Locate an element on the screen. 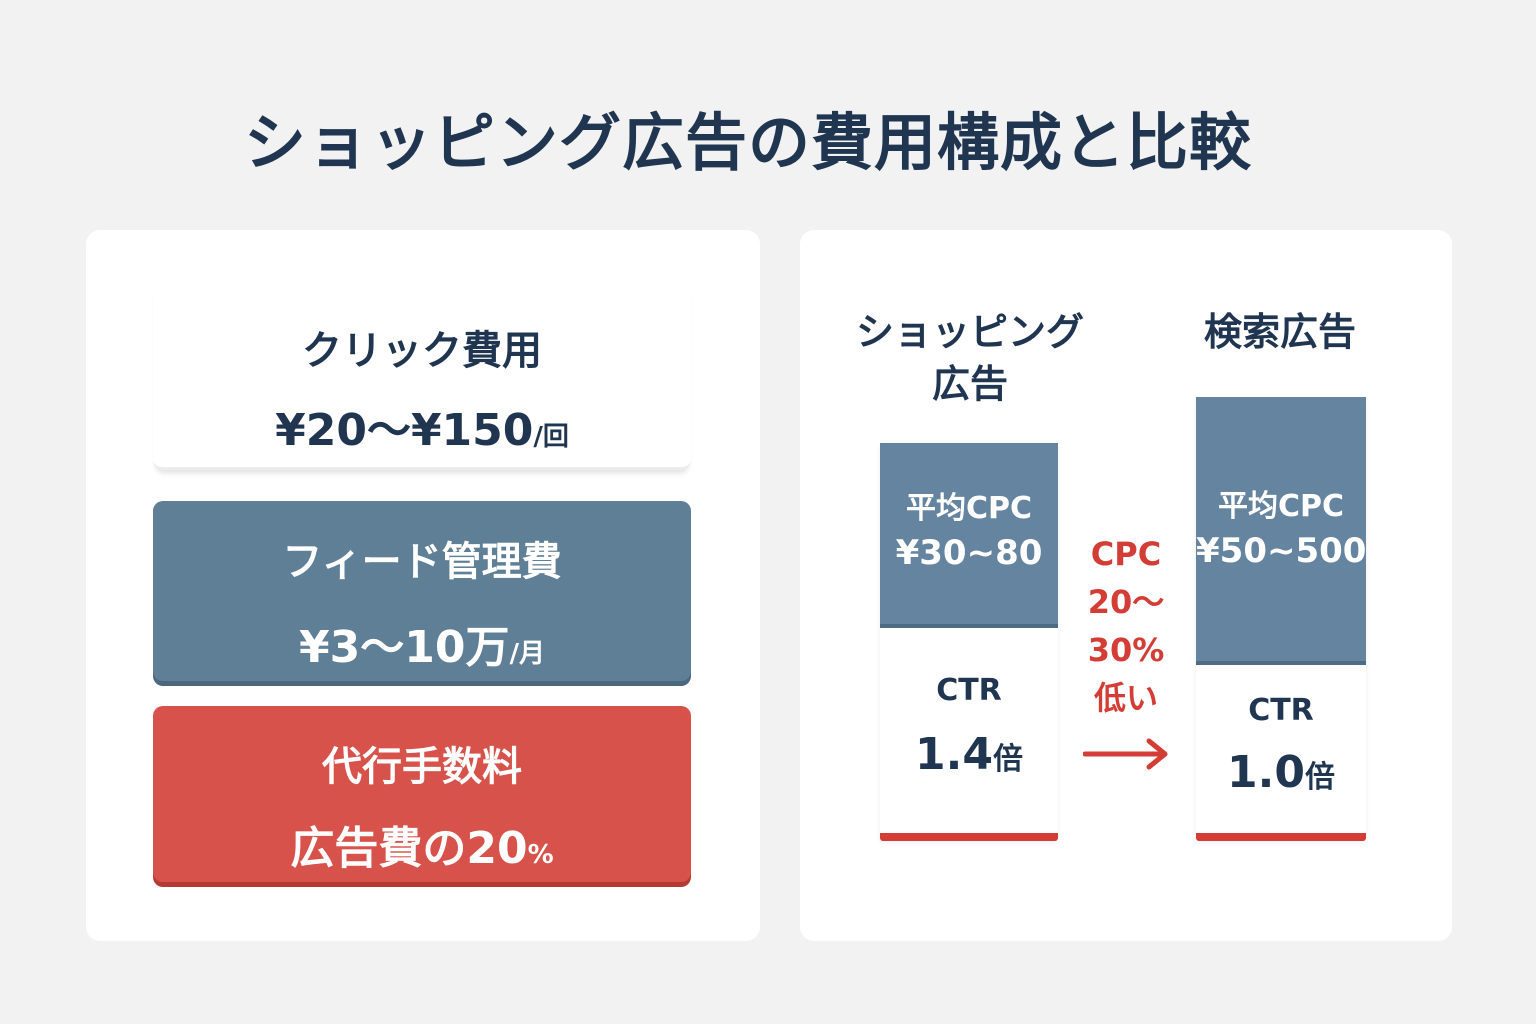  search-column-base-line is located at coordinates (1281, 837).